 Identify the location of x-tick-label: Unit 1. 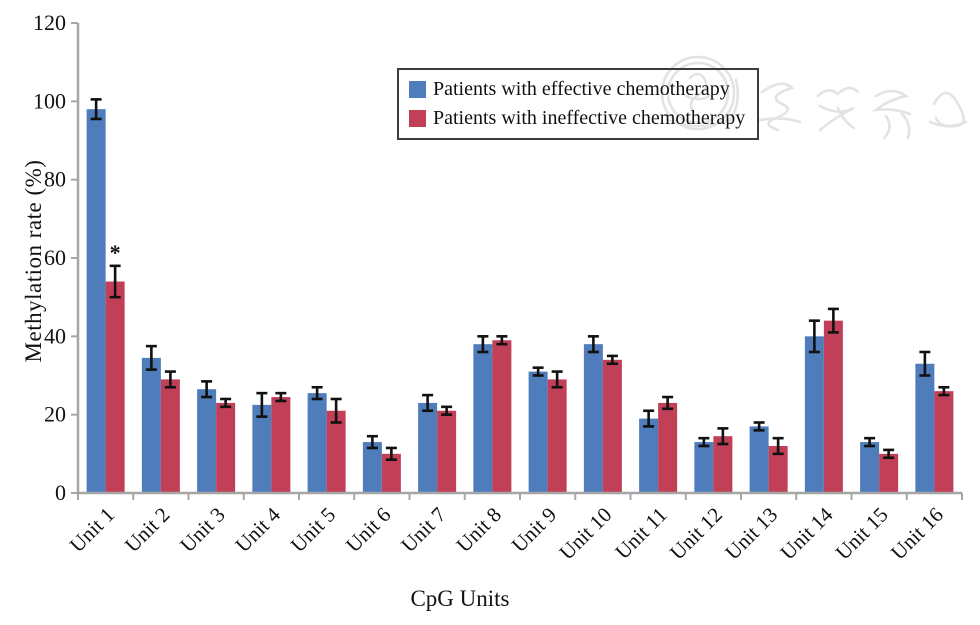
(92, 530).